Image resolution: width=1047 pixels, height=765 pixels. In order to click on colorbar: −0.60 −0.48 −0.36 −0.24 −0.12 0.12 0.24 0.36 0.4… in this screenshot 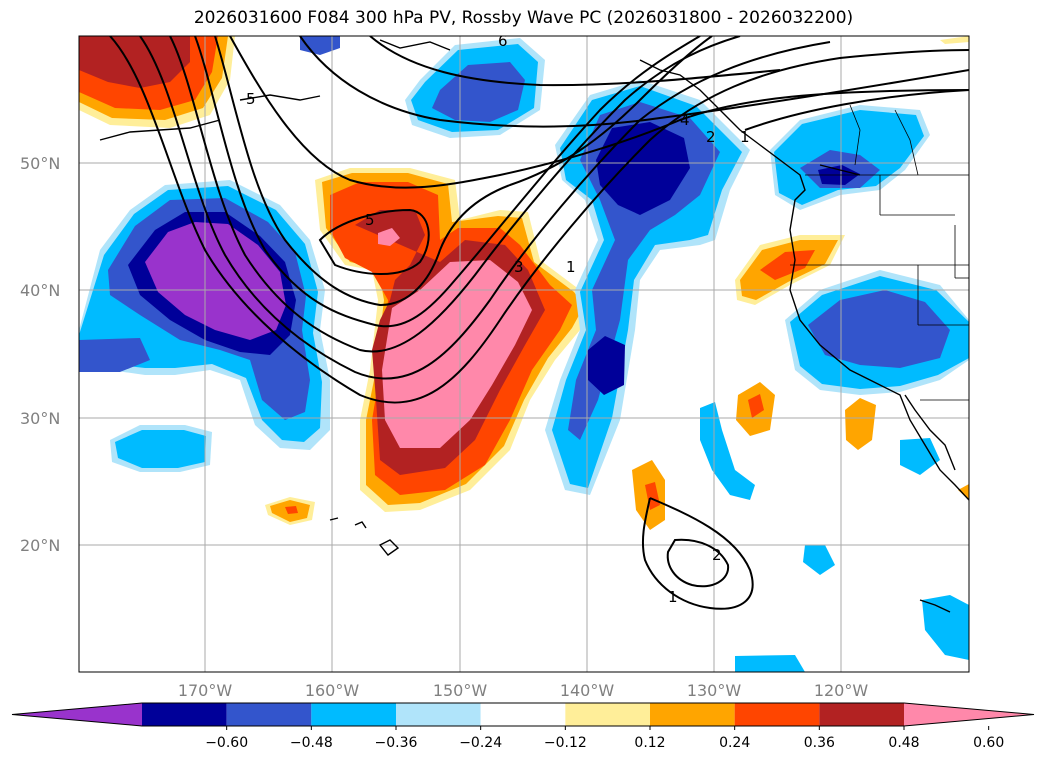, I will do `click(523, 726)`.